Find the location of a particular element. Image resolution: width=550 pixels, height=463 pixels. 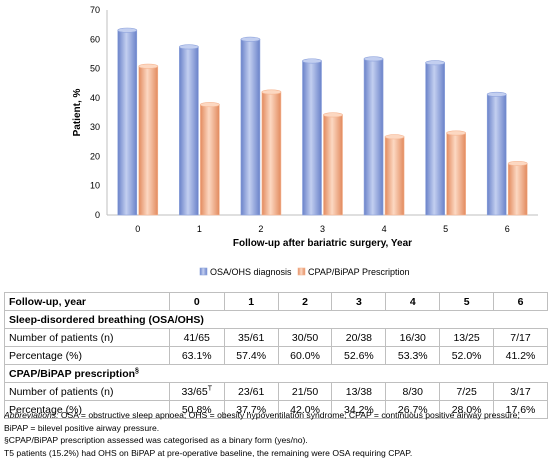

table-cell: 41/65 is located at coordinates (196, 337).